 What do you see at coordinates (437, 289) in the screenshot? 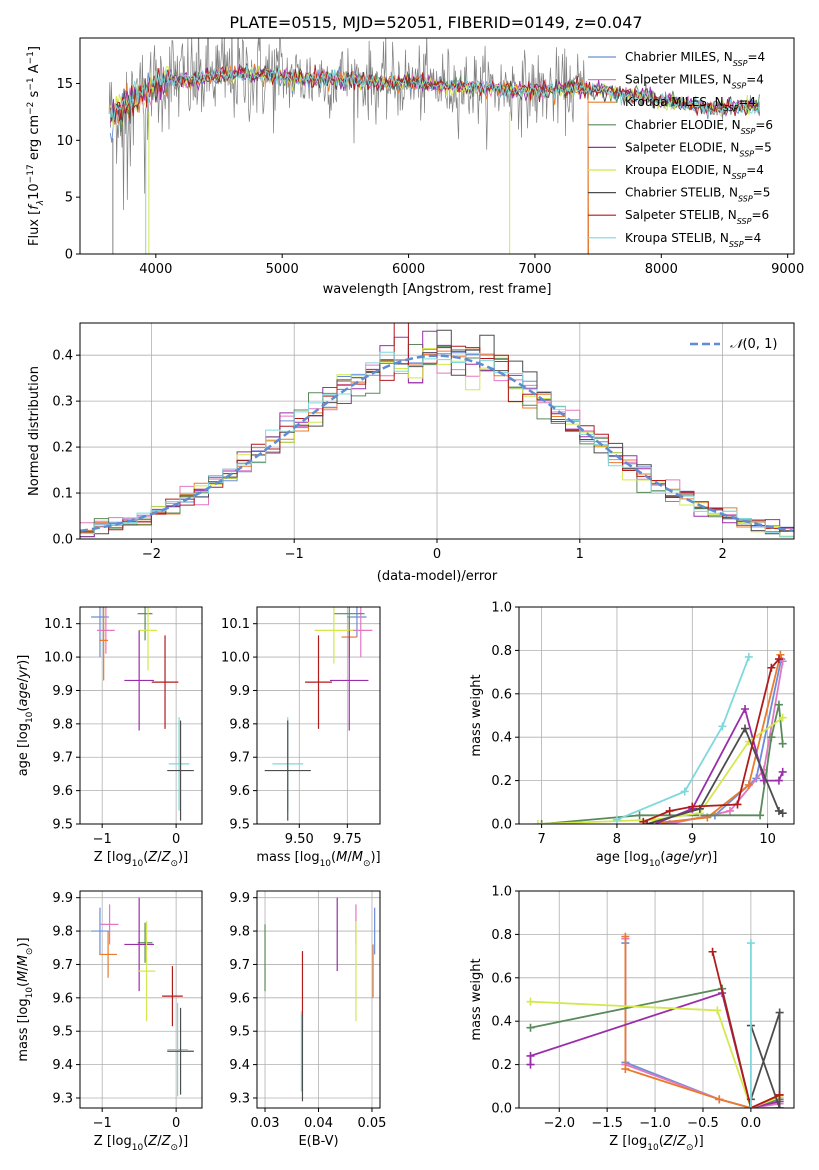
I see `x-axis-label: wavelength [Angstrom, rest frame]` at bounding box center [437, 289].